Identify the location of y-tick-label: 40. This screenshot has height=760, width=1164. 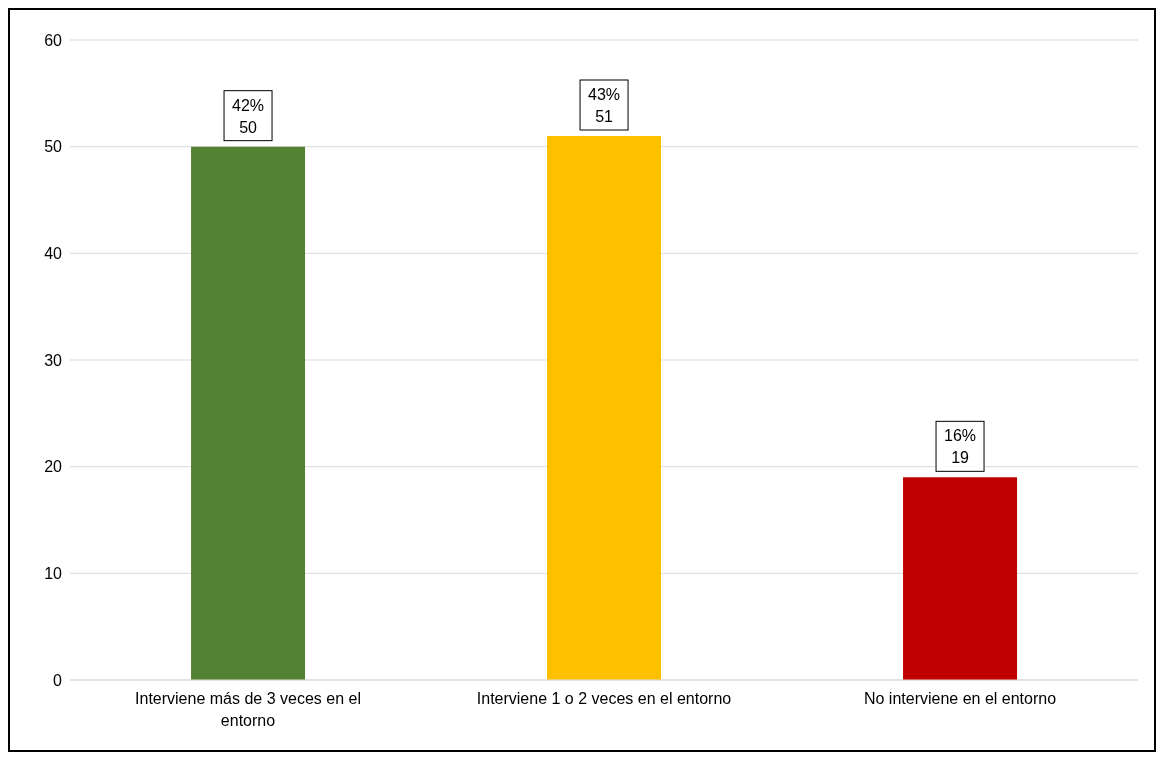
(53, 254).